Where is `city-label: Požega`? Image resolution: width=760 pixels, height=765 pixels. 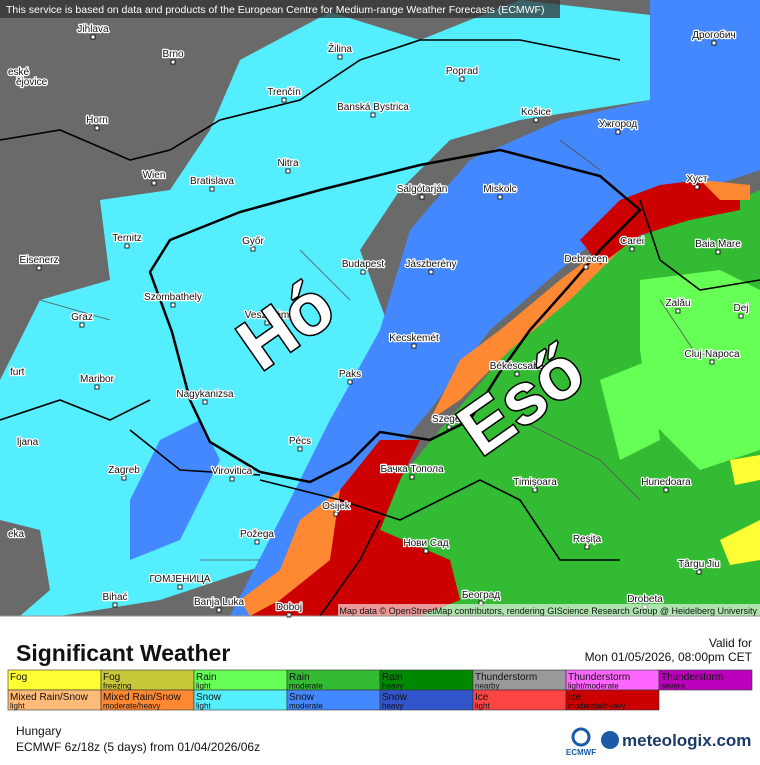 city-label: Požega is located at coordinates (257, 534).